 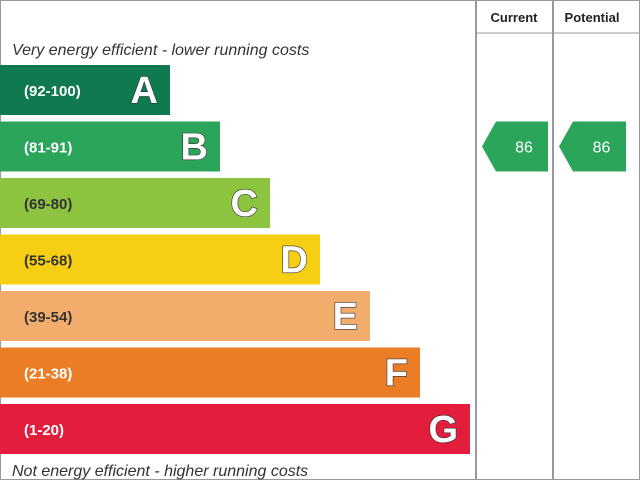 I want to click on band-d: (55-68) D, so click(x=160, y=259).